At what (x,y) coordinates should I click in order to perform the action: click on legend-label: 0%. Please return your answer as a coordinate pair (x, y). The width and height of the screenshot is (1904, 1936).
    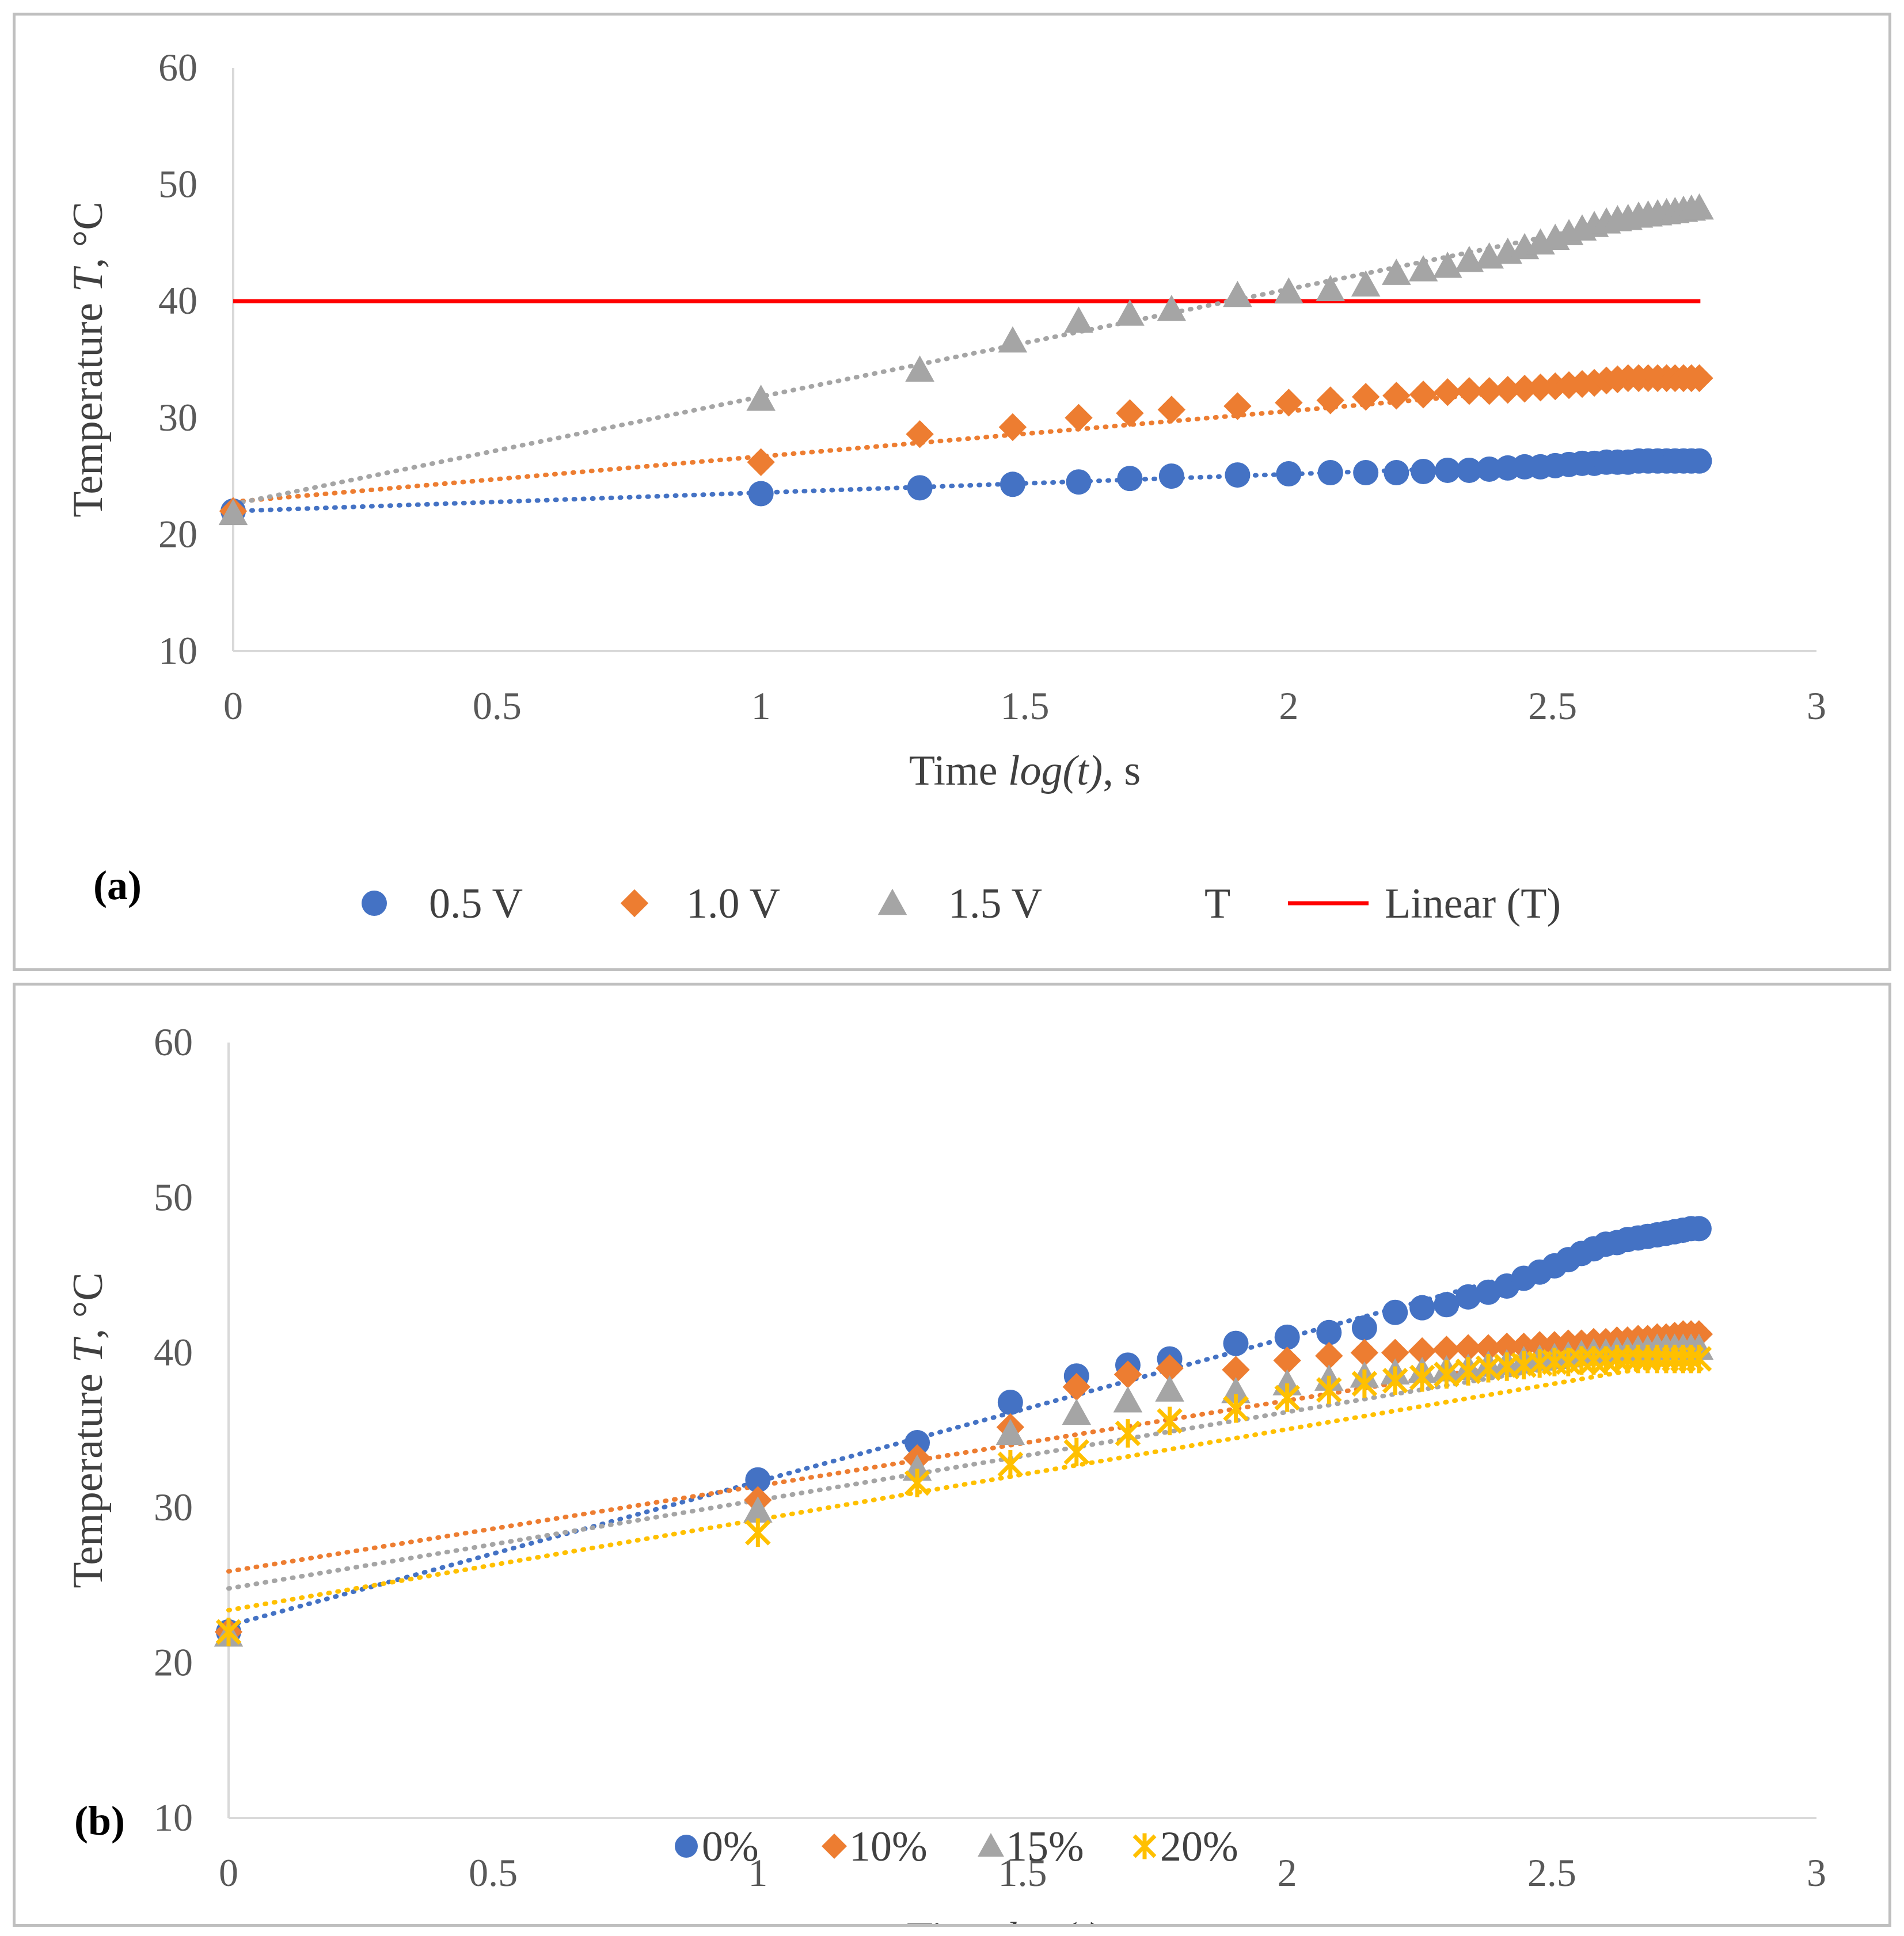
    Looking at the image, I should click on (731, 1847).